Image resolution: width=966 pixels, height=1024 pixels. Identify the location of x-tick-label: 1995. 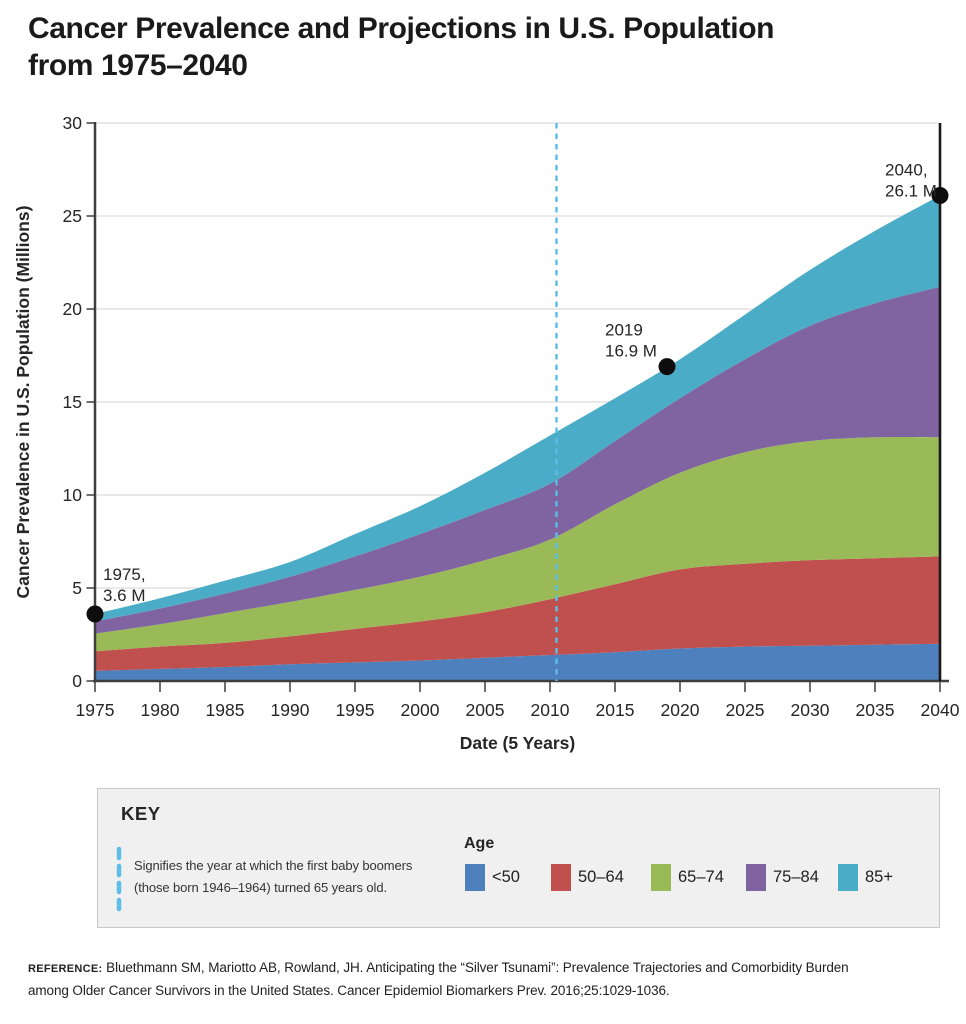
(355, 710).